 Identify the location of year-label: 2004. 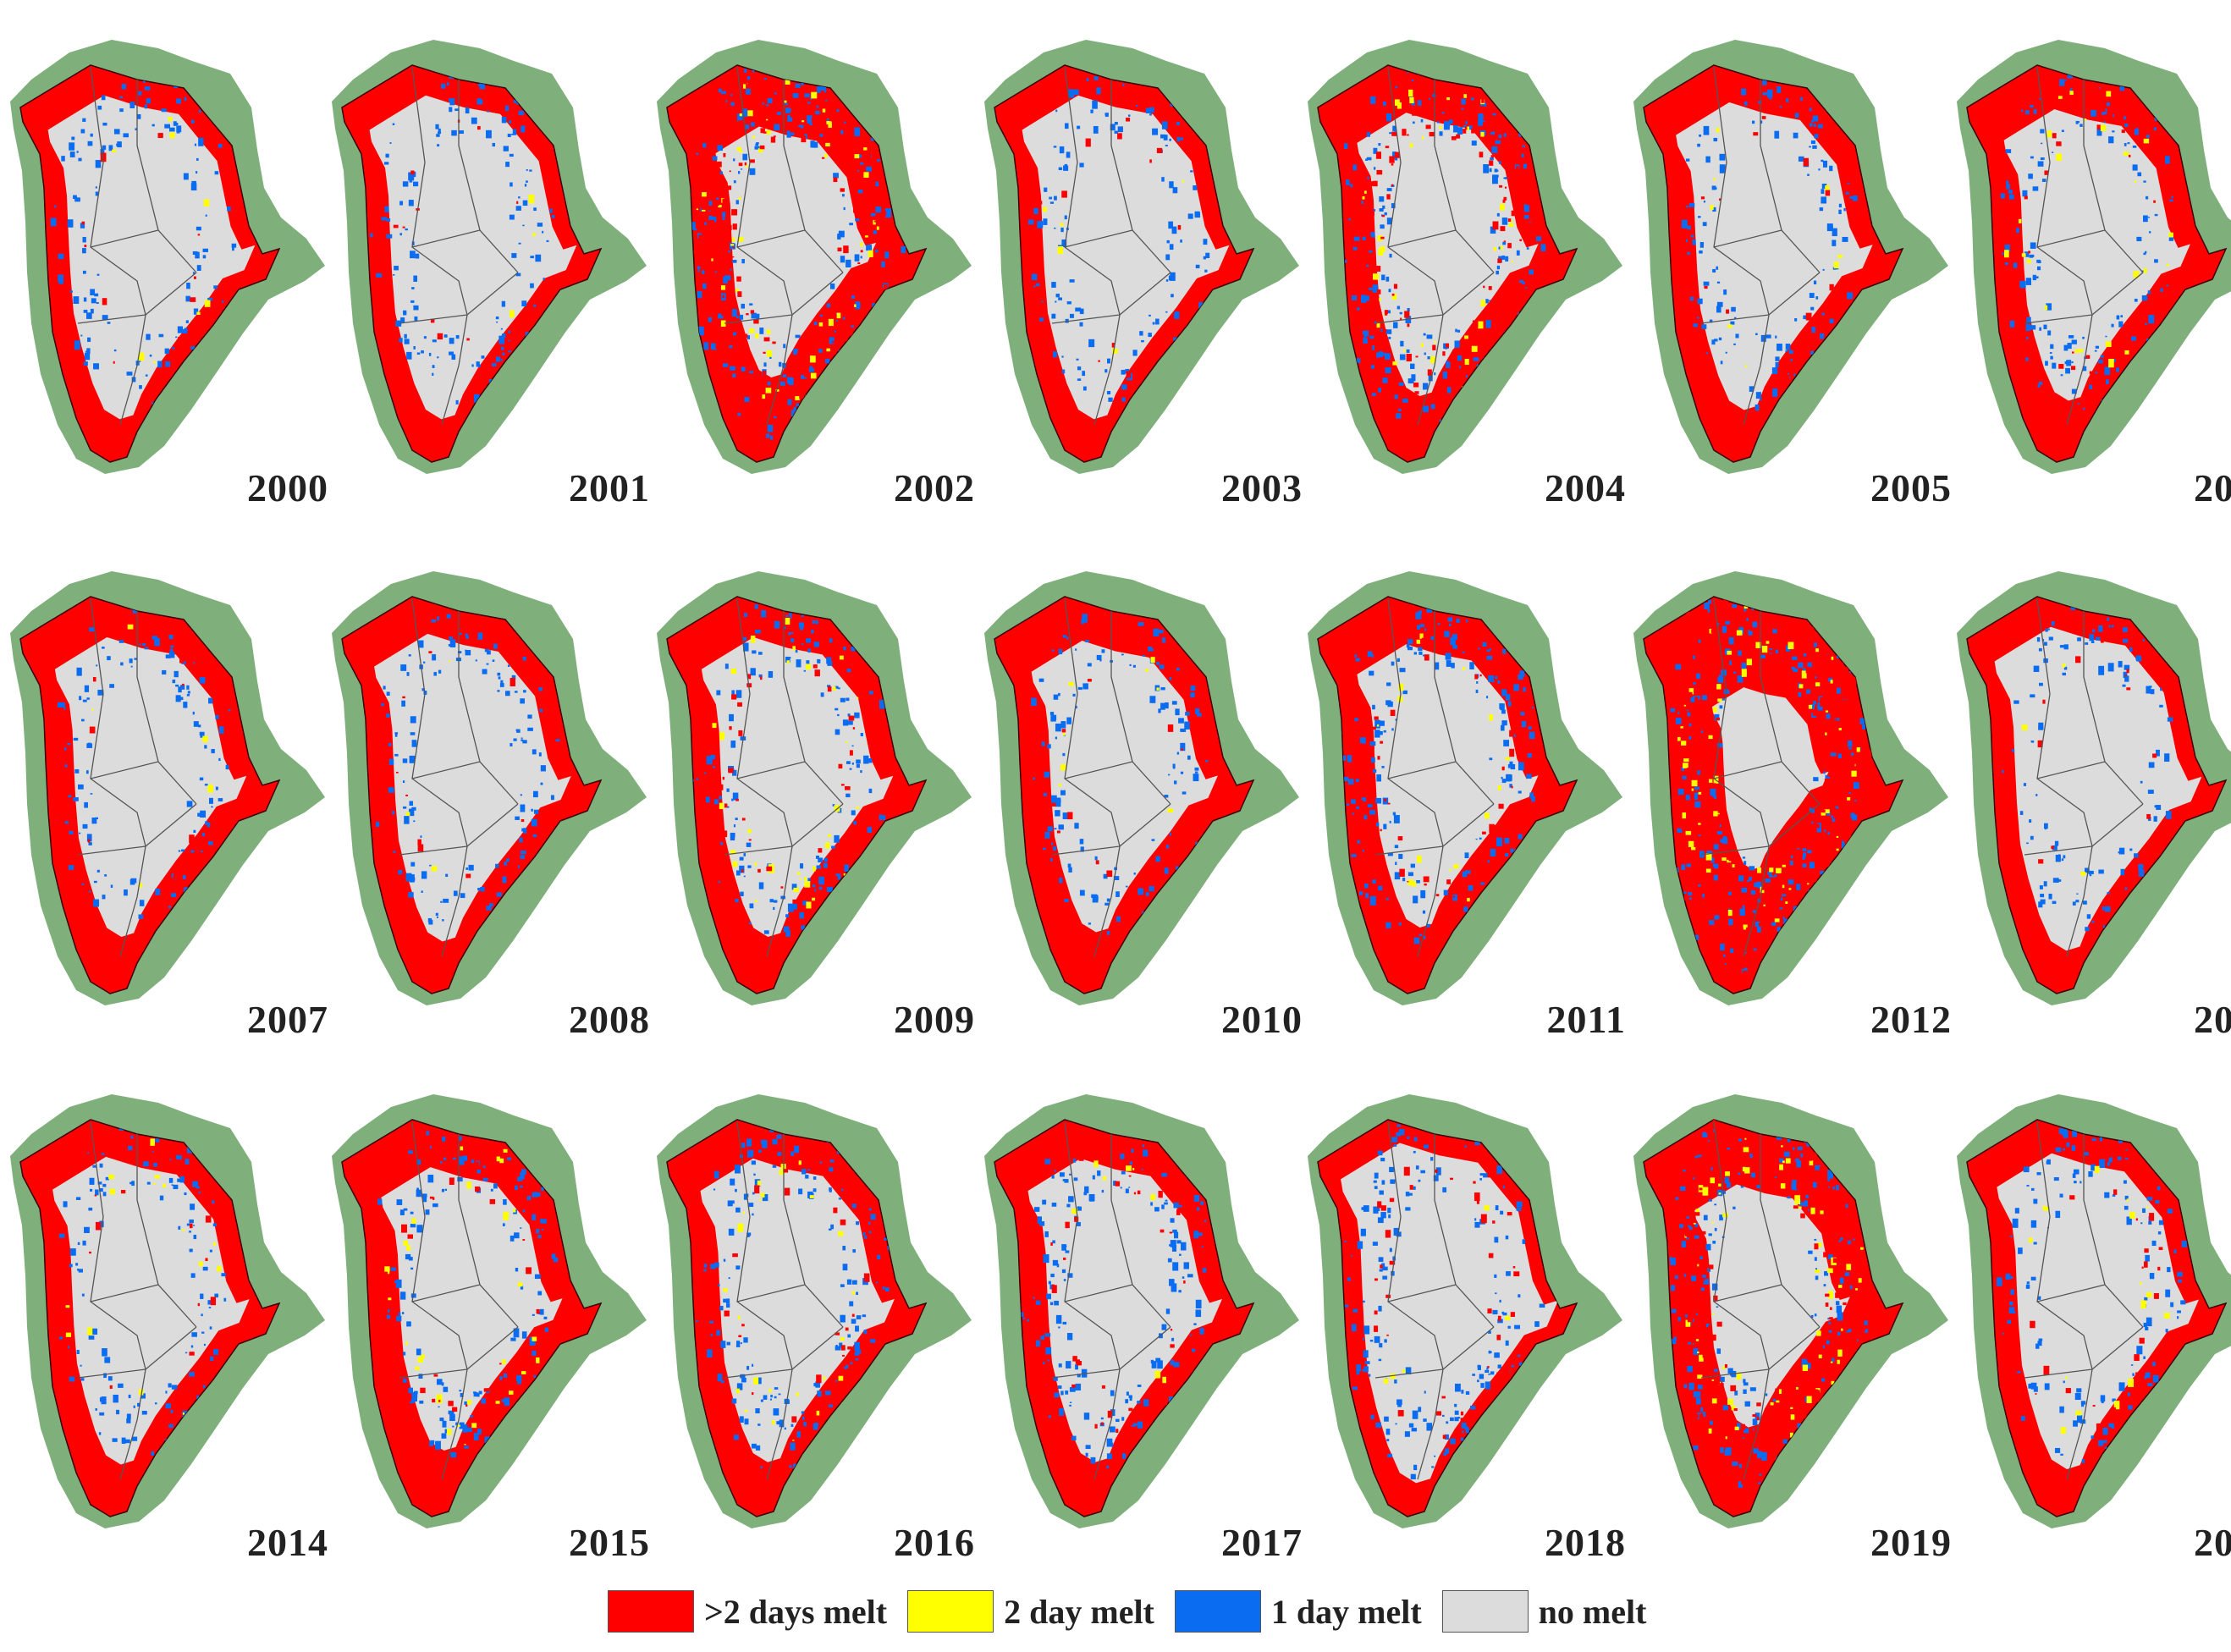
(1585, 487).